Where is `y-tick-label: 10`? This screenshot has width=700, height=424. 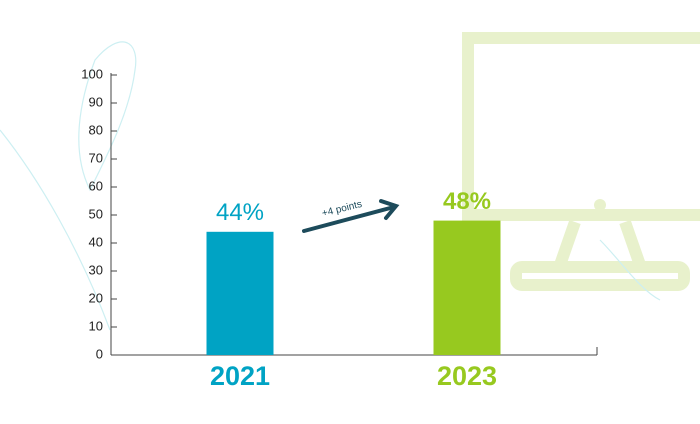
y-tick-label: 10 is located at coordinates (96, 325).